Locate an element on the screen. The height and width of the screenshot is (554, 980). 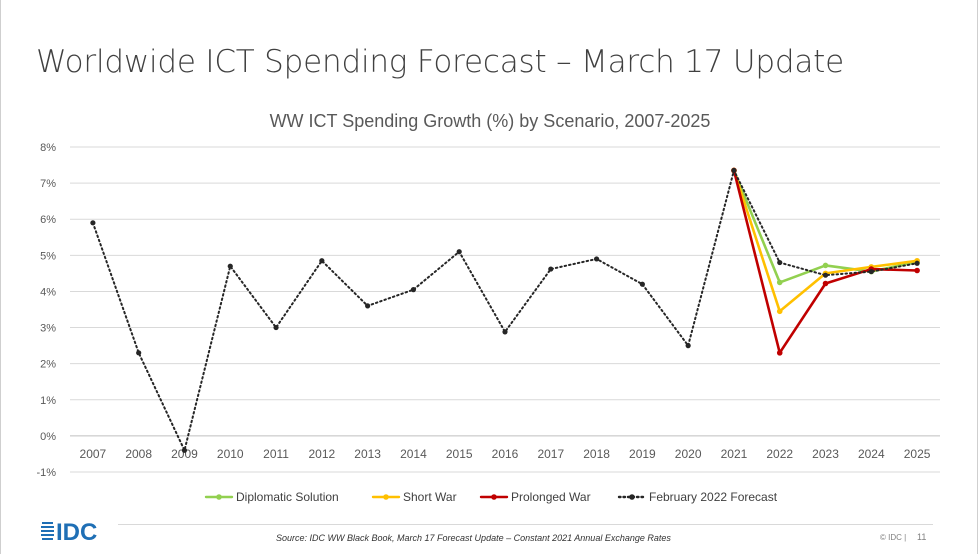
legend-label: Prolonged War is located at coordinates (551, 497).